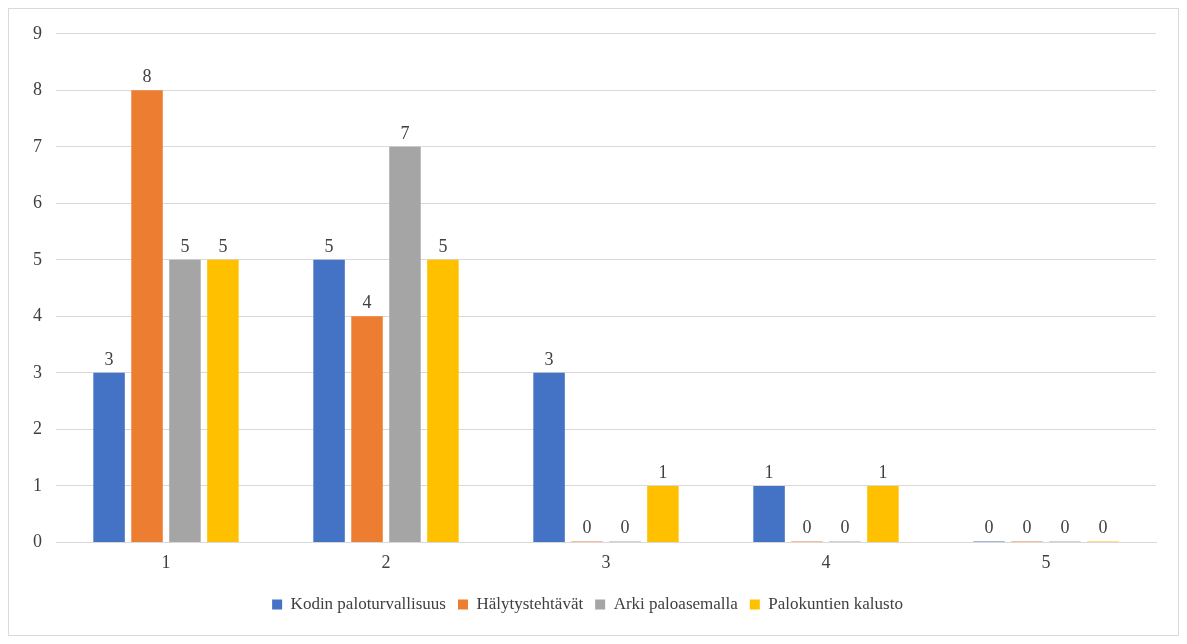  What do you see at coordinates (37, 315) in the screenshot?
I see `y-tick-label: 4` at bounding box center [37, 315].